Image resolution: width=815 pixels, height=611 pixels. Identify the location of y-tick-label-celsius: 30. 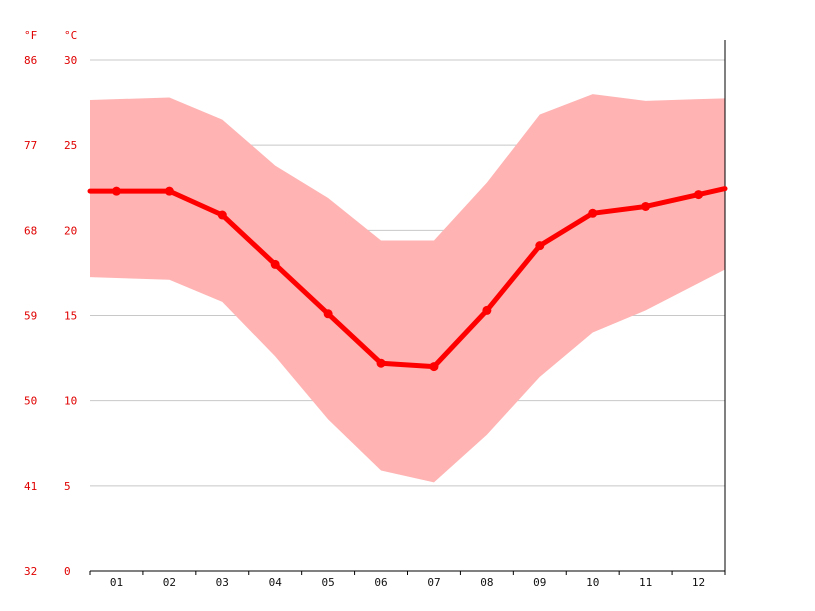
(70, 60).